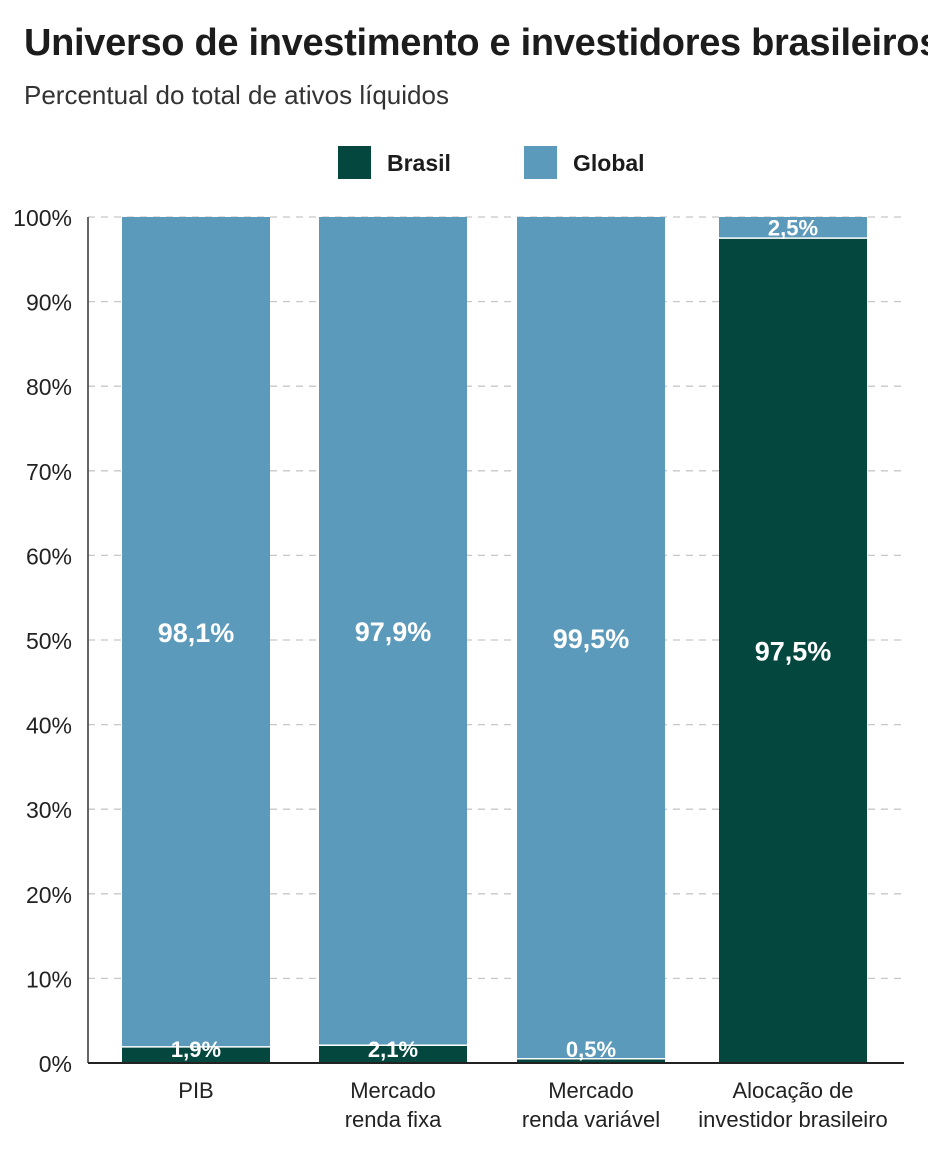 The width and height of the screenshot is (928, 1160). Describe the element at coordinates (49, 726) in the screenshot. I see `y-tick-label: 40%` at that location.